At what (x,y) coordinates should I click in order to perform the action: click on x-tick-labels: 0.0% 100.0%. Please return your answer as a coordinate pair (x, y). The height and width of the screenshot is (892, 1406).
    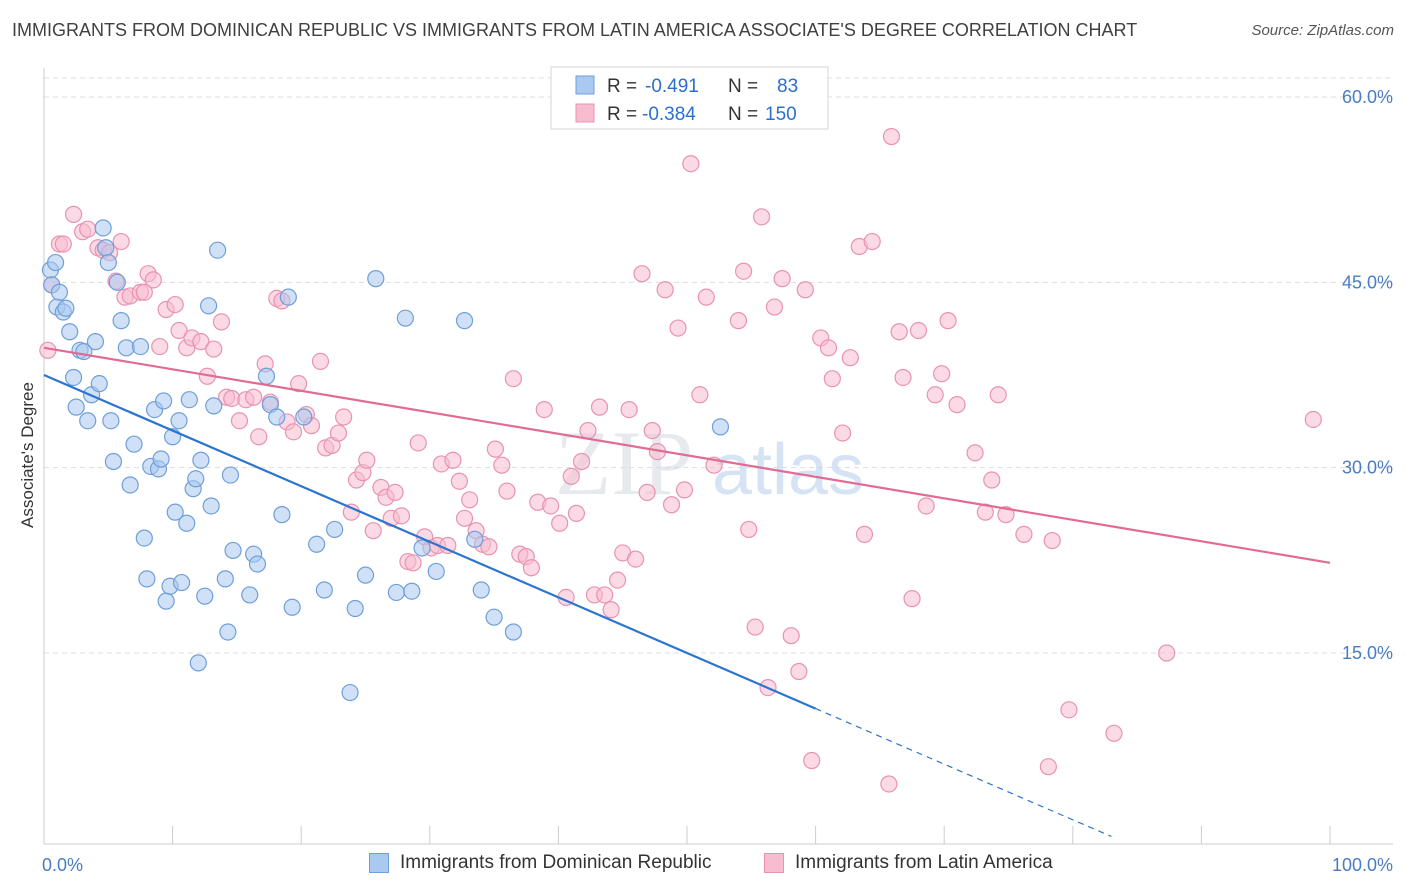
    Looking at the image, I should click on (717, 865).